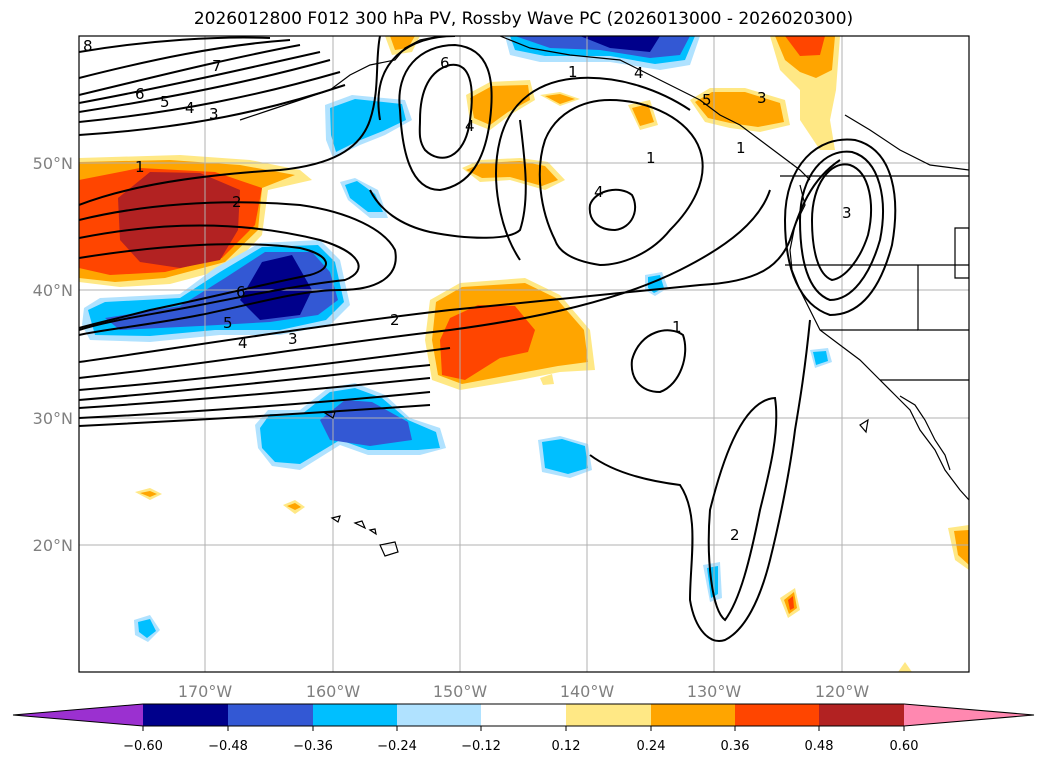 This screenshot has height=765, width=1047. What do you see at coordinates (217, 66) in the screenshot?
I see `contour-label: 7` at bounding box center [217, 66].